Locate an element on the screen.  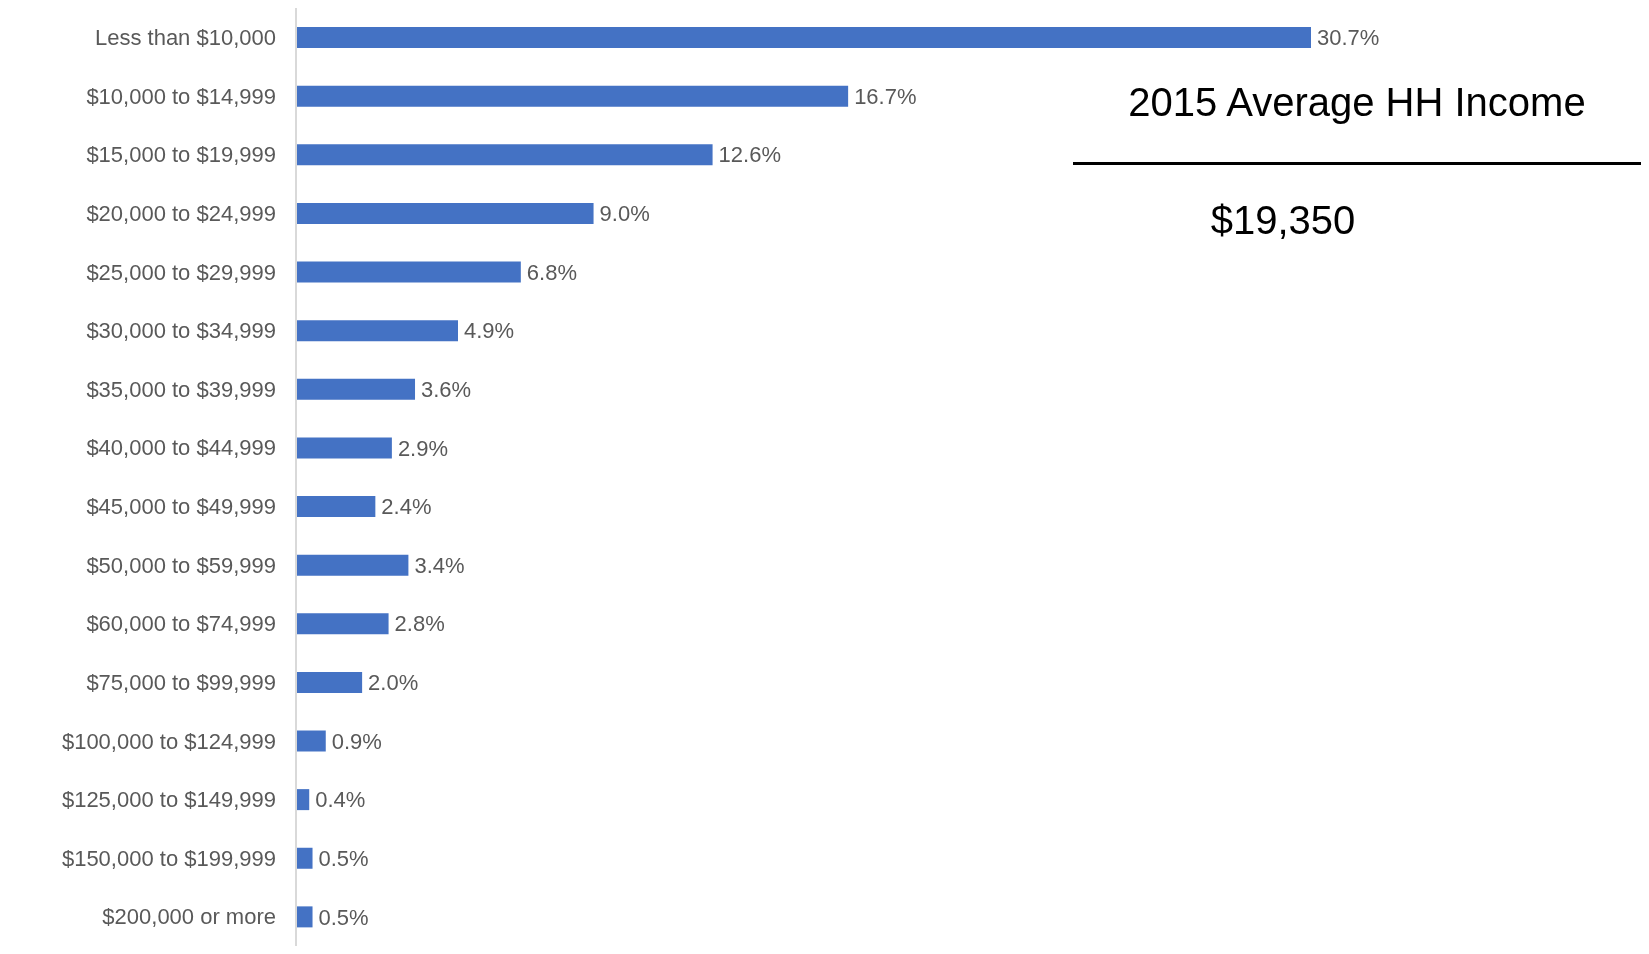
data-label: 6.8% is located at coordinates (551, 272).